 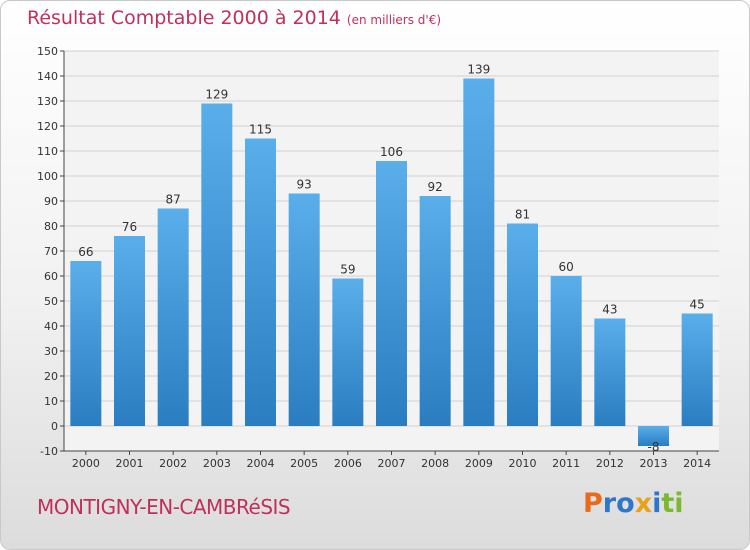 I want to click on bar-2009, so click(x=479, y=252).